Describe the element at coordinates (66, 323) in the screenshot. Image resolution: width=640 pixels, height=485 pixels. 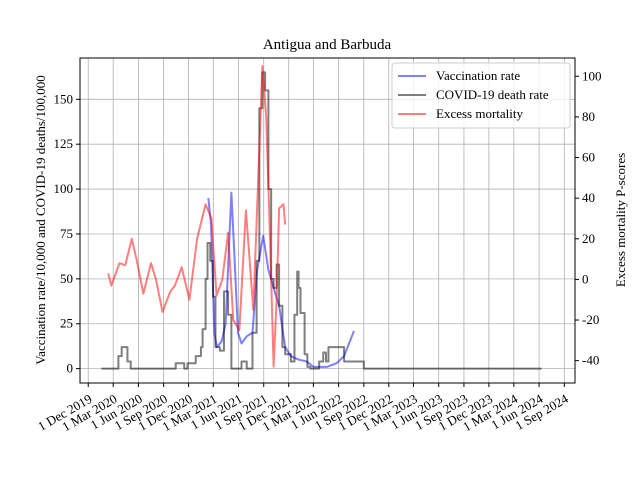
I see `y-tick-label: 25` at that location.